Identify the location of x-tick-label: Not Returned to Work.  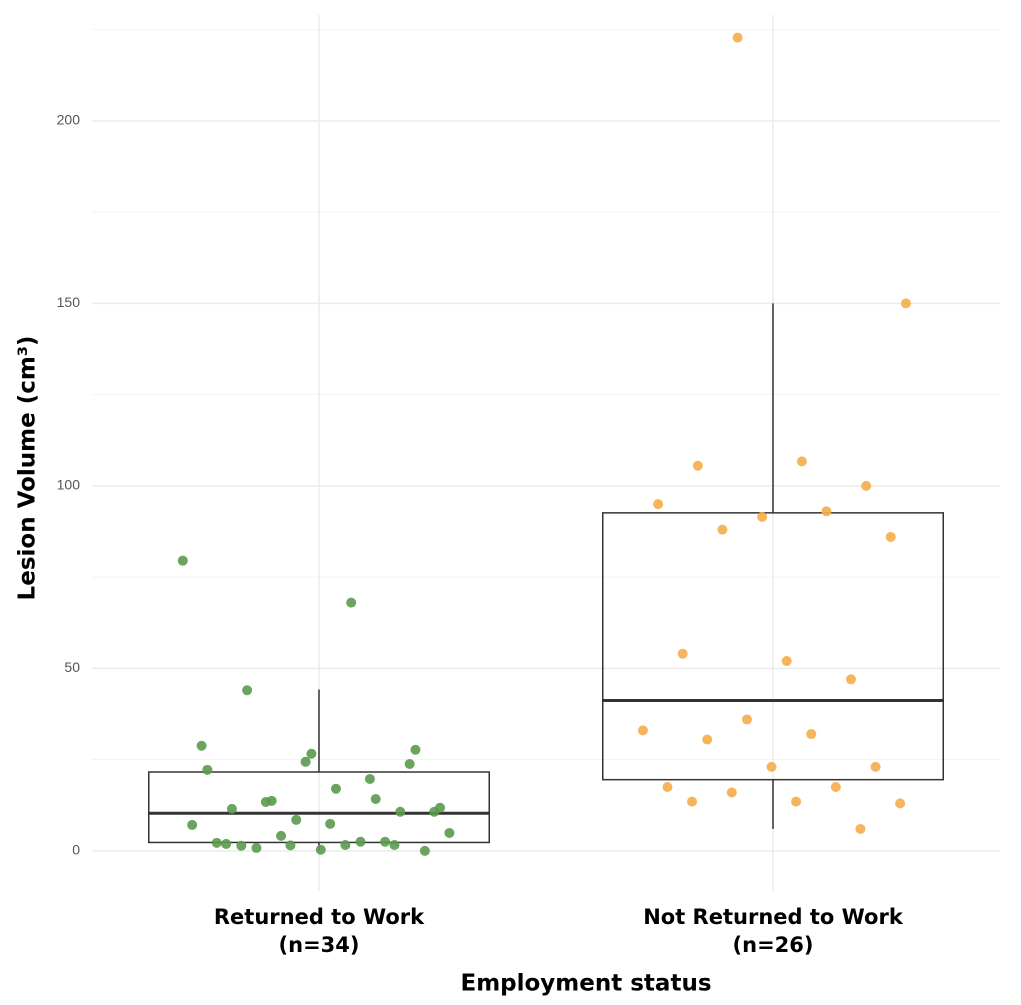
(773, 917).